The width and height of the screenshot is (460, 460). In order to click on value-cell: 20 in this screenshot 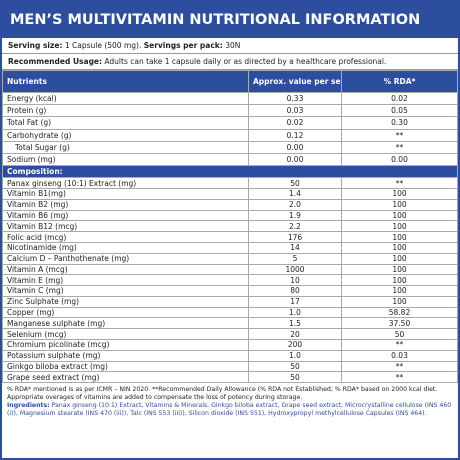, I will do `click(295, 334)`.